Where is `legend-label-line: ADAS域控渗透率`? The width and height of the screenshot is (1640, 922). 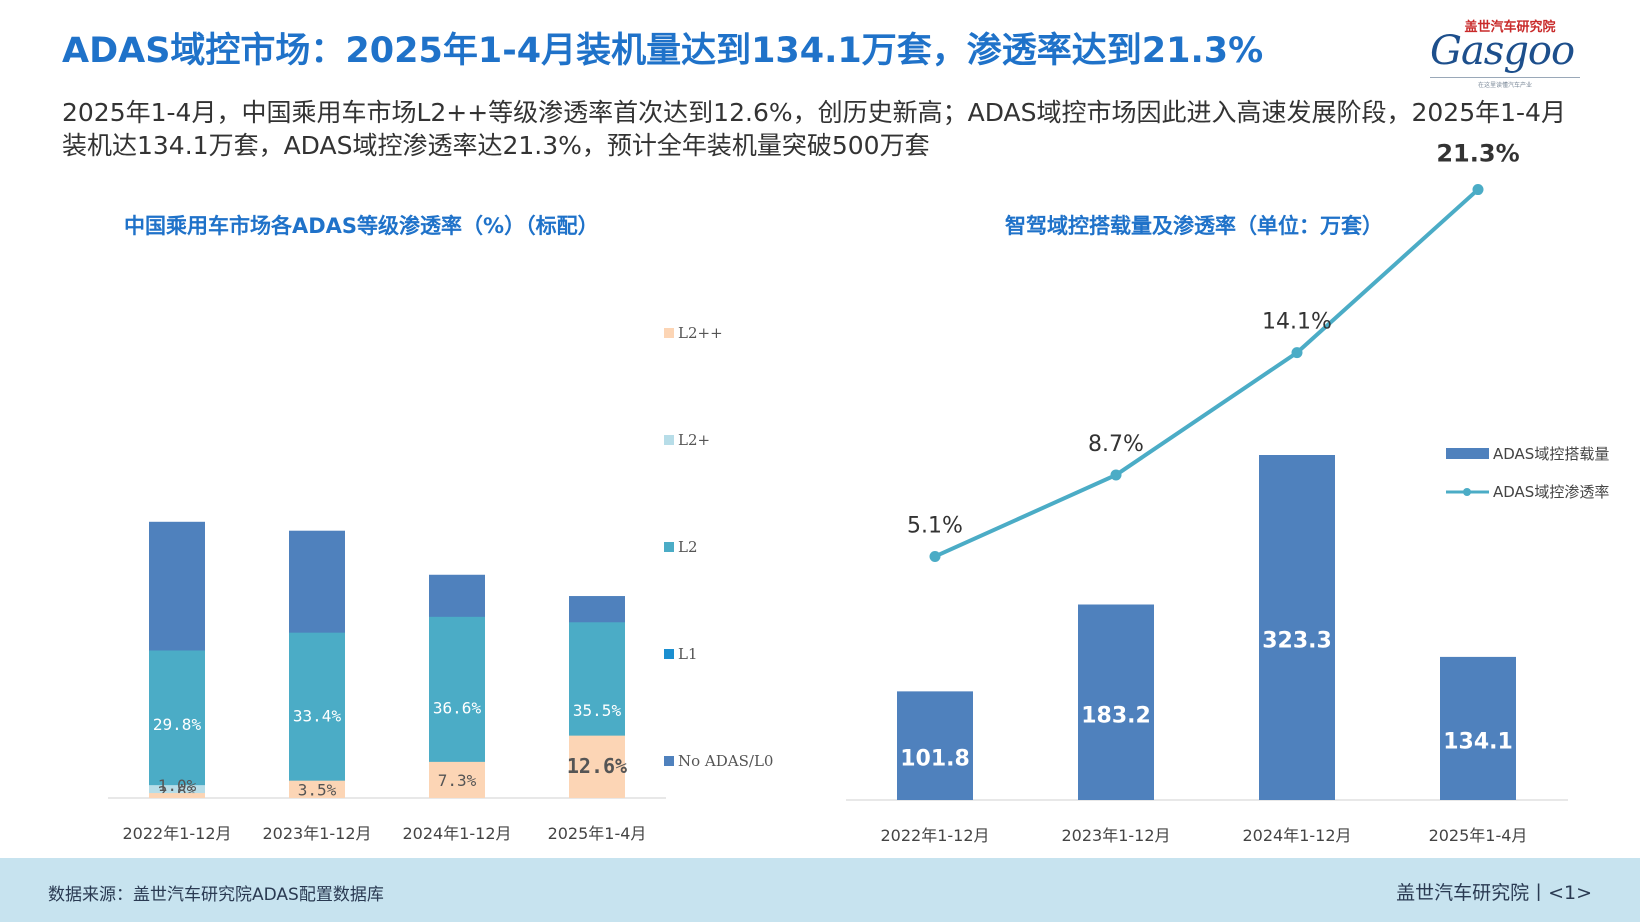
legend-label-line: ADAS域控渗透率 is located at coordinates (1551, 492).